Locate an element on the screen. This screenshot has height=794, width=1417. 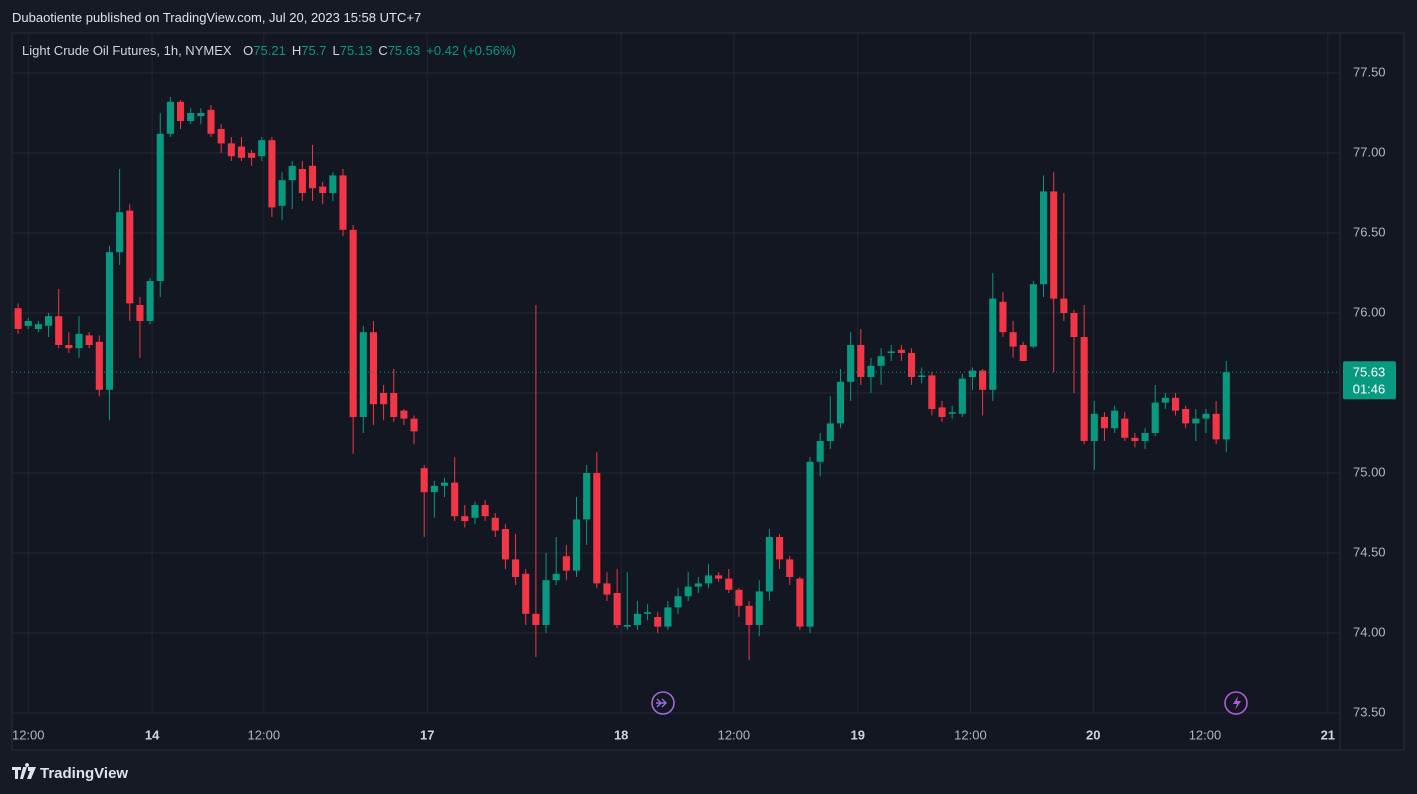
chart-title: Light Crude Oil Futures, 1h, NYMEX is located at coordinates (127, 50).